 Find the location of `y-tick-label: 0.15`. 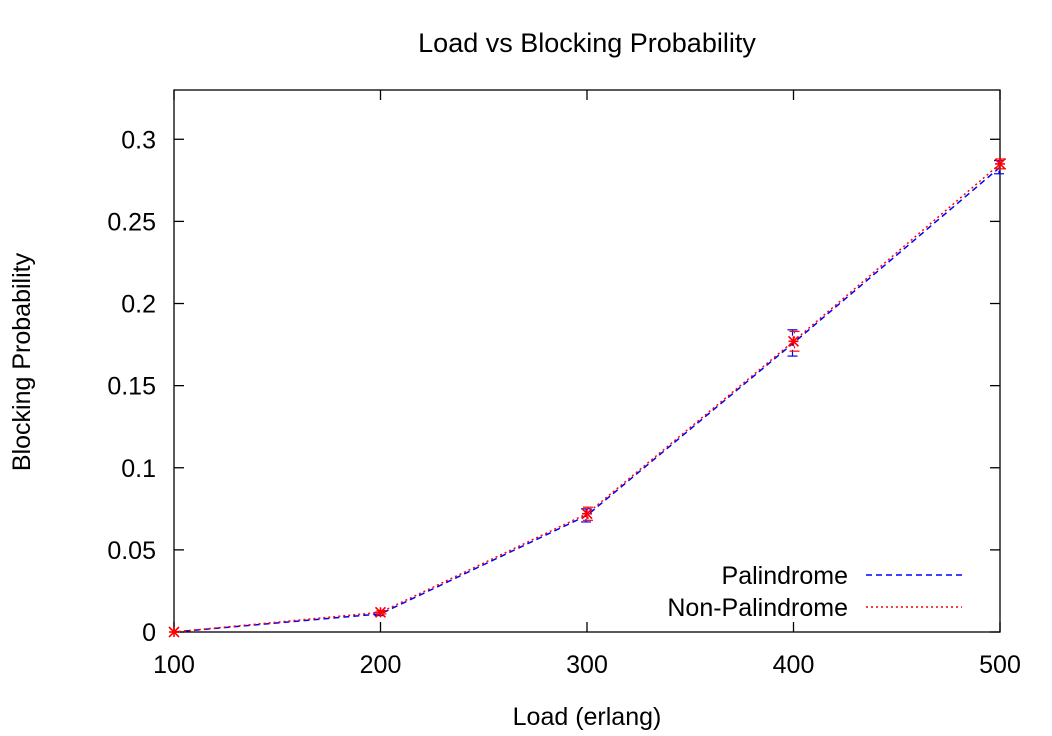

y-tick-label: 0.15 is located at coordinates (131, 387).